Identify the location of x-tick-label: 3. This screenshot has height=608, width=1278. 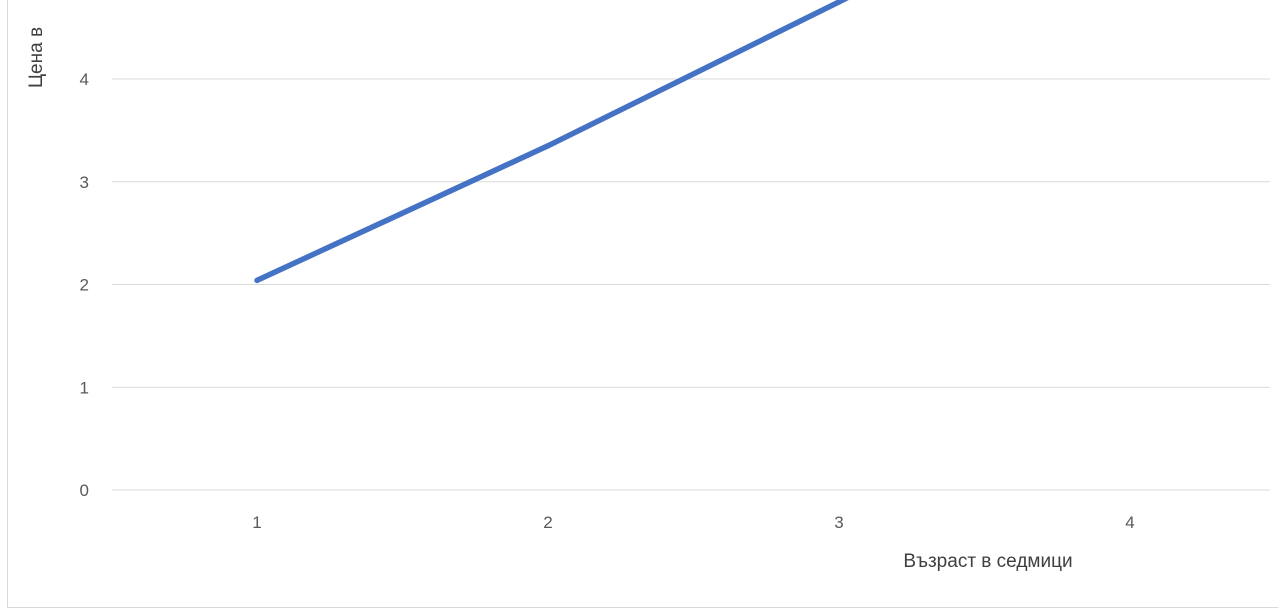
(838, 522).